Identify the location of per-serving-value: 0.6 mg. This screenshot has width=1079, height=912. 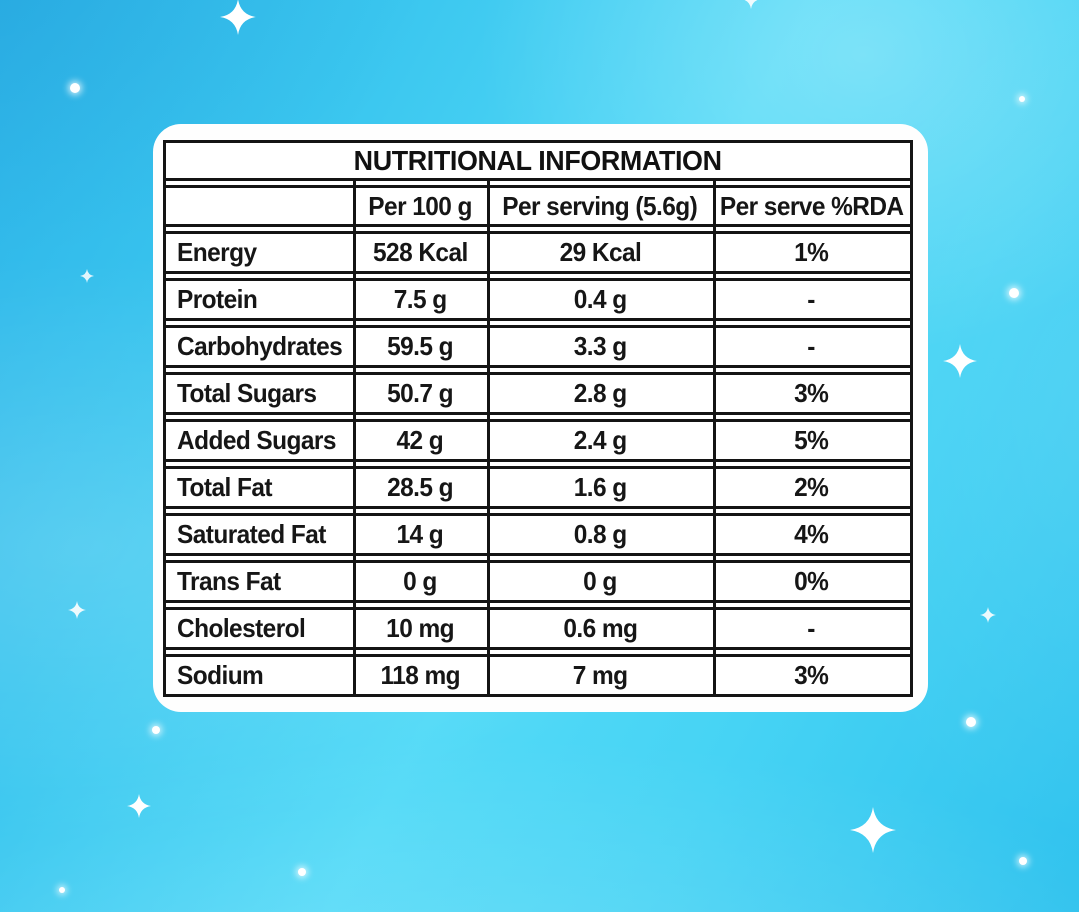
(600, 628).